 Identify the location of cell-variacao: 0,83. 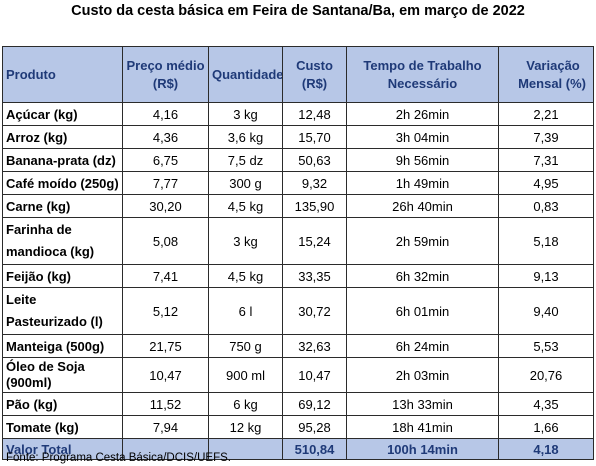
(546, 206).